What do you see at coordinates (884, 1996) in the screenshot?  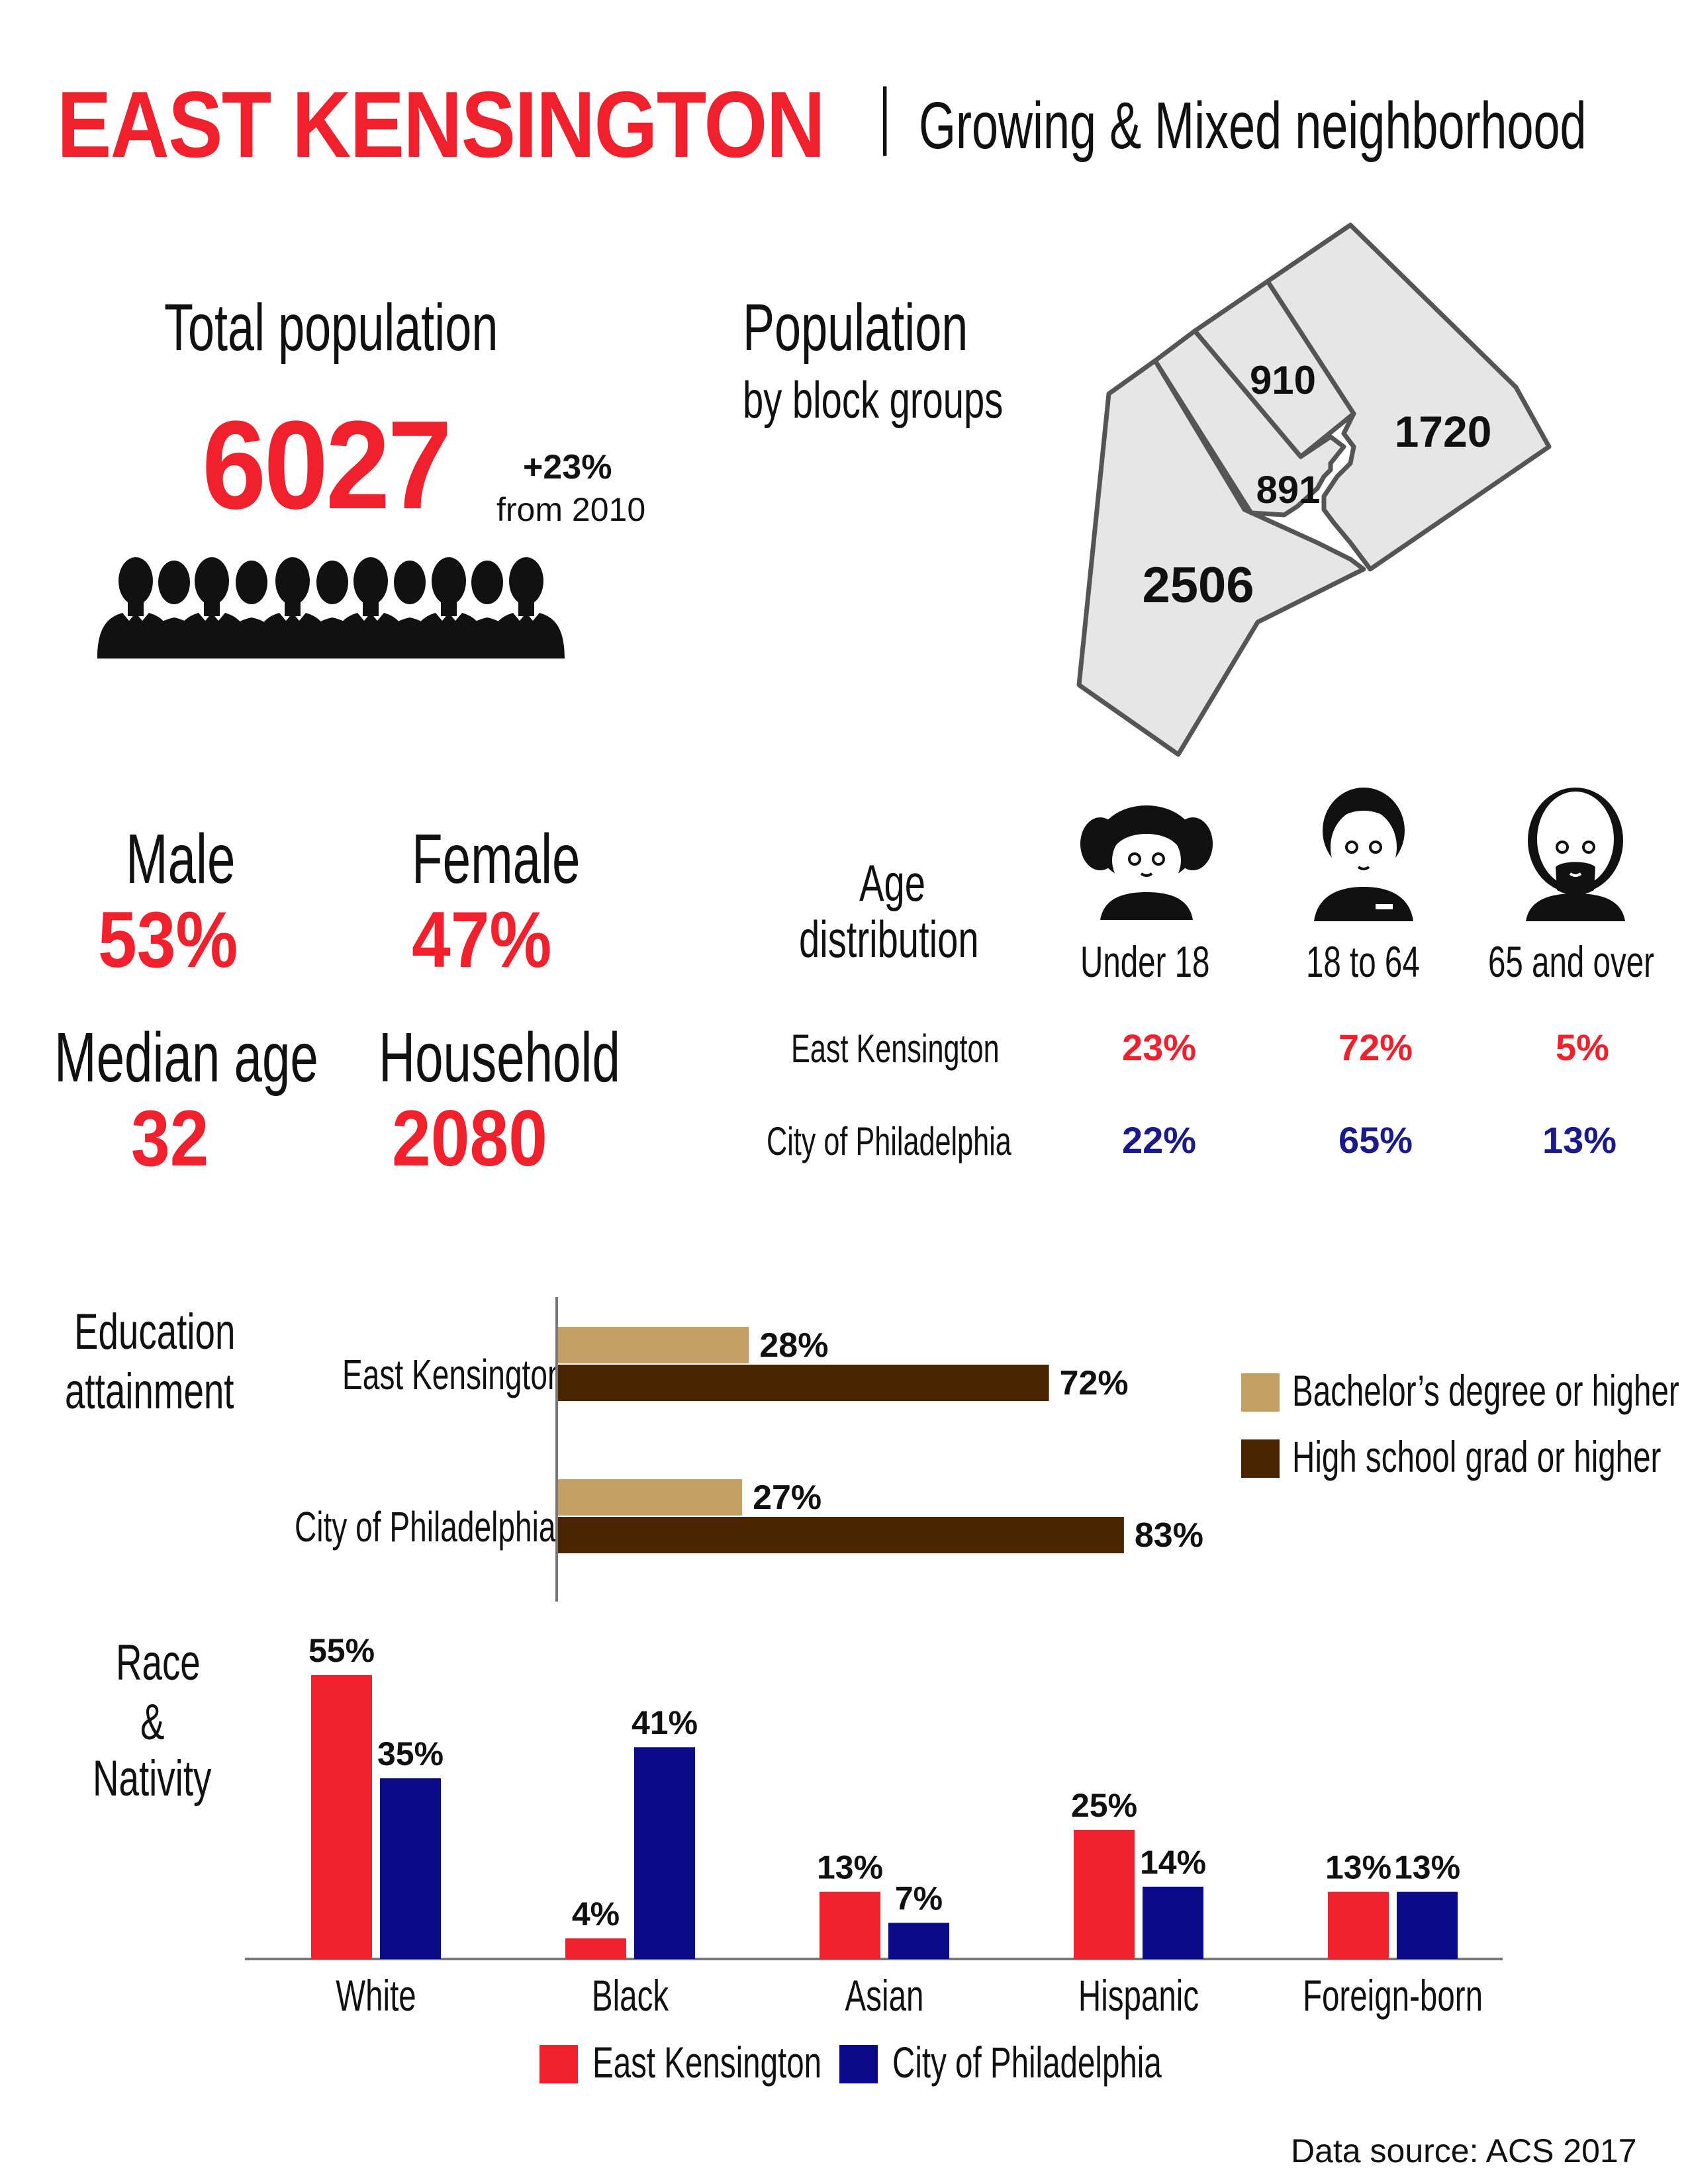 I see `race-category-label: Asian` at bounding box center [884, 1996].